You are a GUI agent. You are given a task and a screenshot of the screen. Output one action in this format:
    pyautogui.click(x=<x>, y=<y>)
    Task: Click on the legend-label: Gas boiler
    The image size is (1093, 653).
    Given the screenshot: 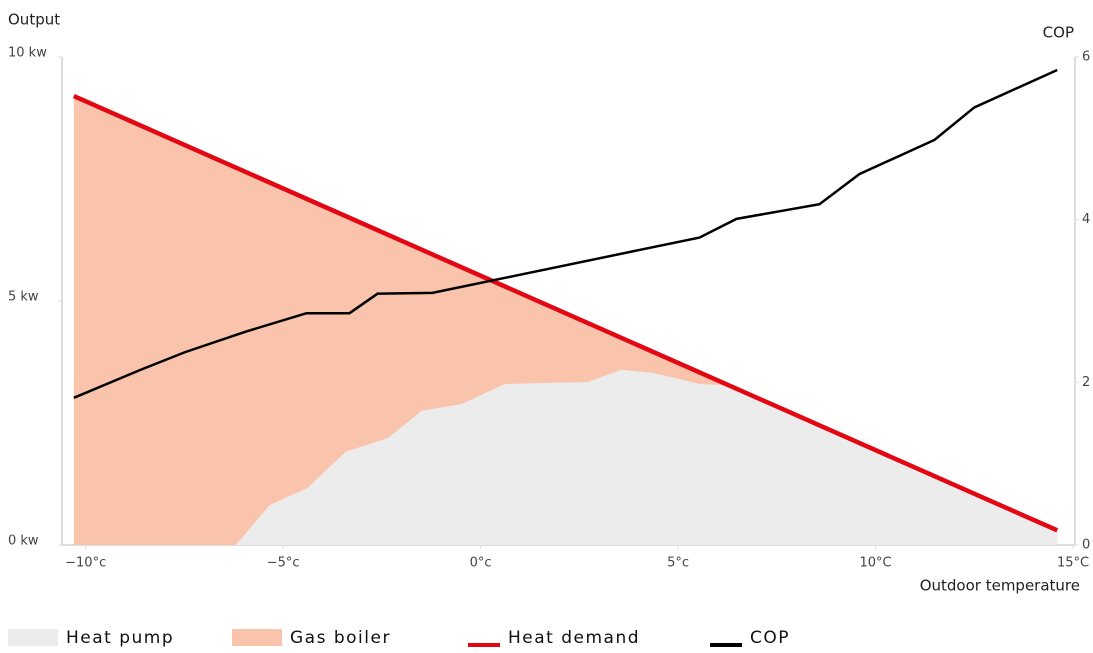 What is the action you would take?
    pyautogui.click(x=340, y=638)
    